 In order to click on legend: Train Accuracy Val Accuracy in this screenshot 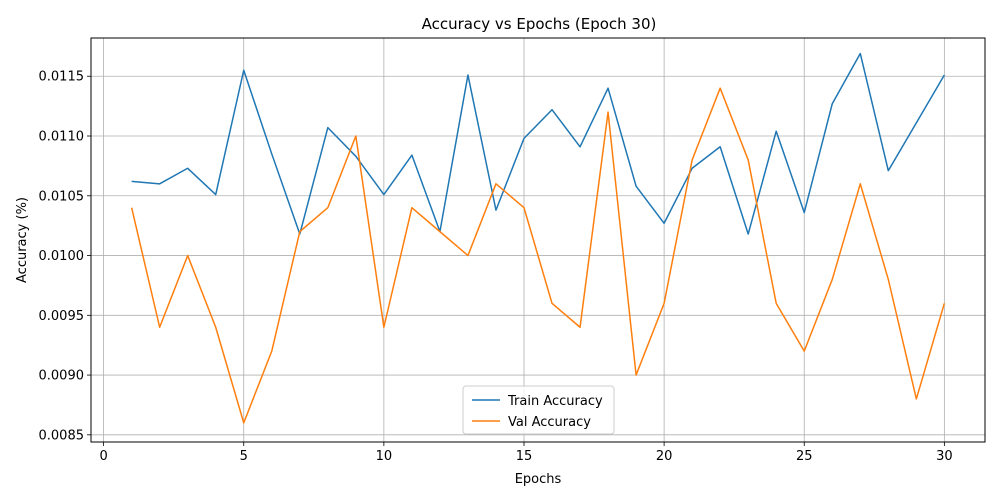, I will do `click(538, 410)`.